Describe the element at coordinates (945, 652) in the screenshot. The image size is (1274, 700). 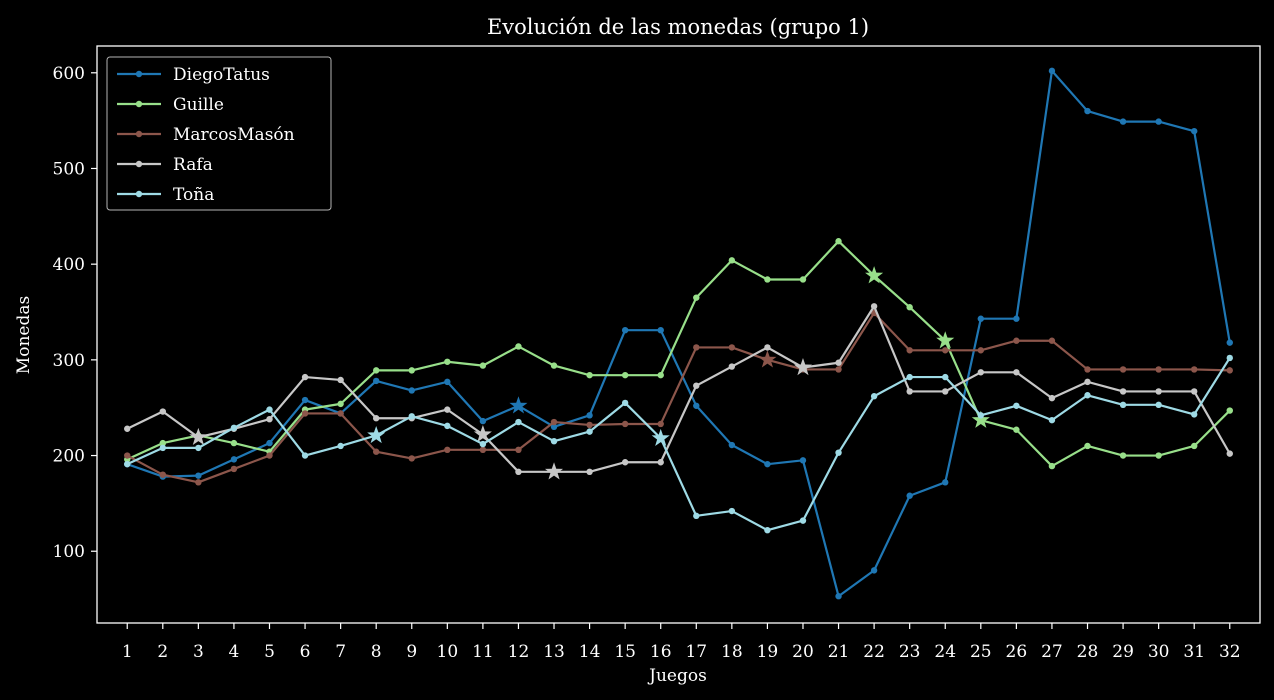
I see `x-tick-label: 24` at that location.